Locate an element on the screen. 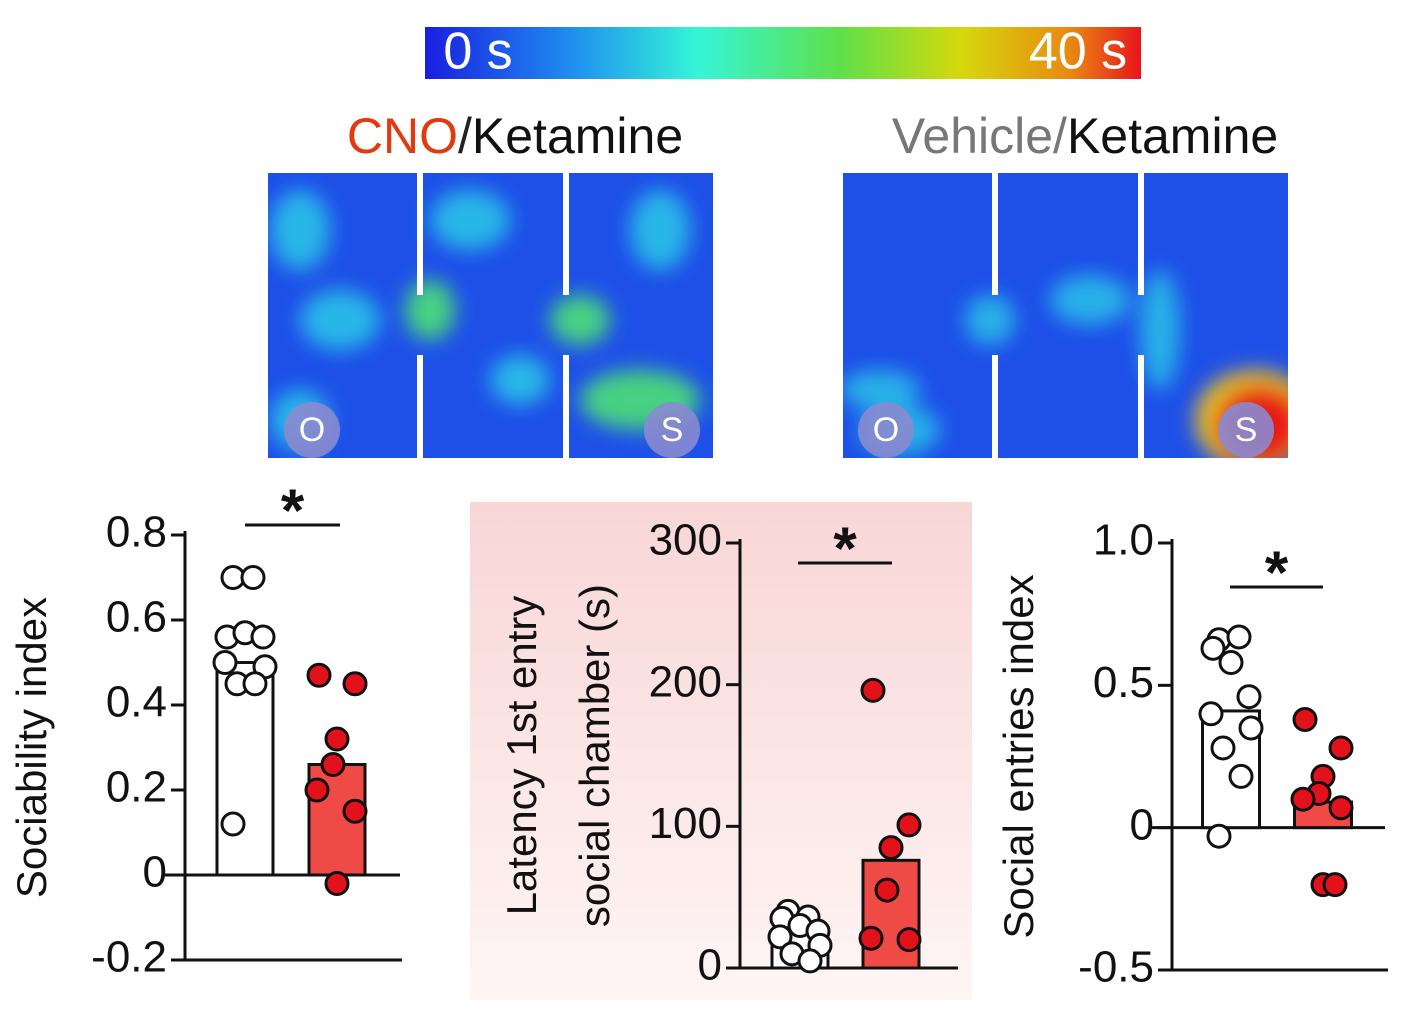 The height and width of the screenshot is (1025, 1426). colorbar-max: 40 s is located at coordinates (1078, 52).